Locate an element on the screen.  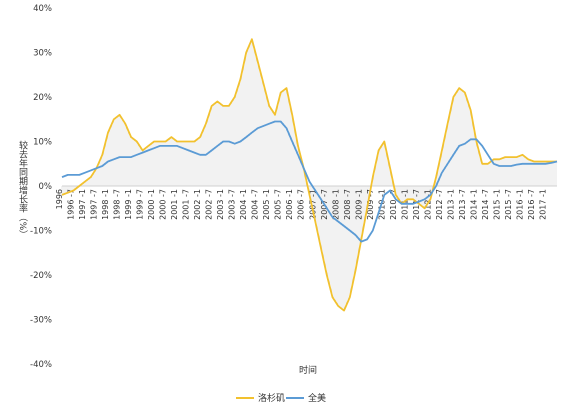
x-tick-label: 2015 -1 is located at coordinates (496, 204).